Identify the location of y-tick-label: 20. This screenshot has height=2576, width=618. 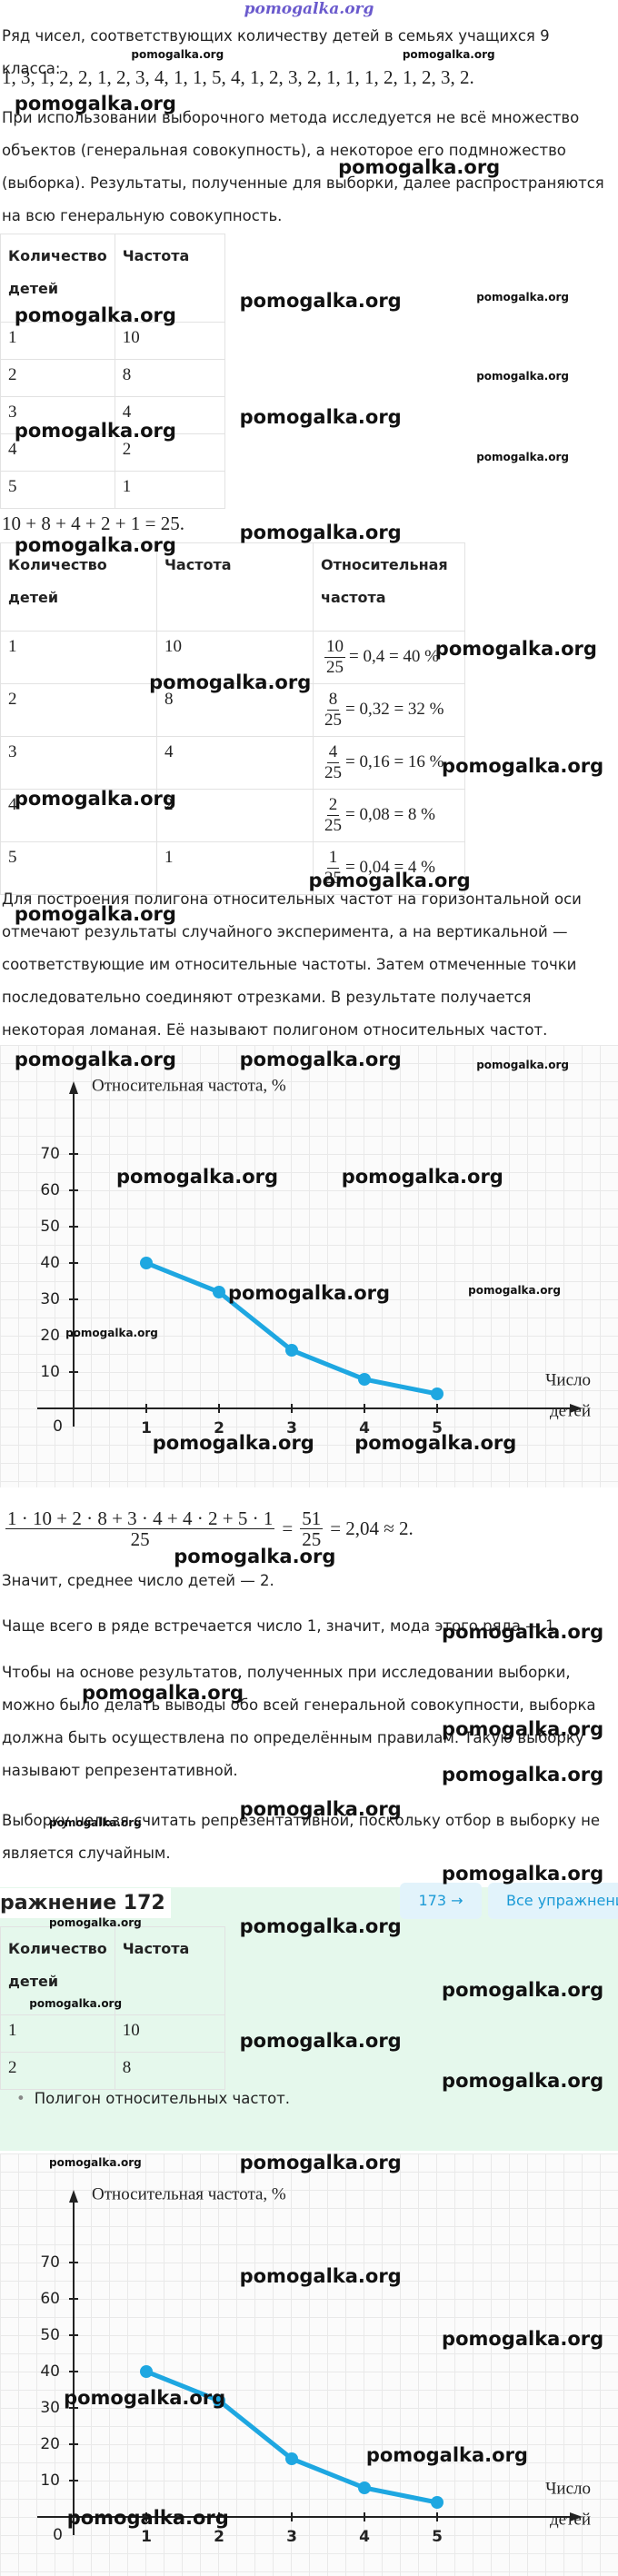
(50, 2444).